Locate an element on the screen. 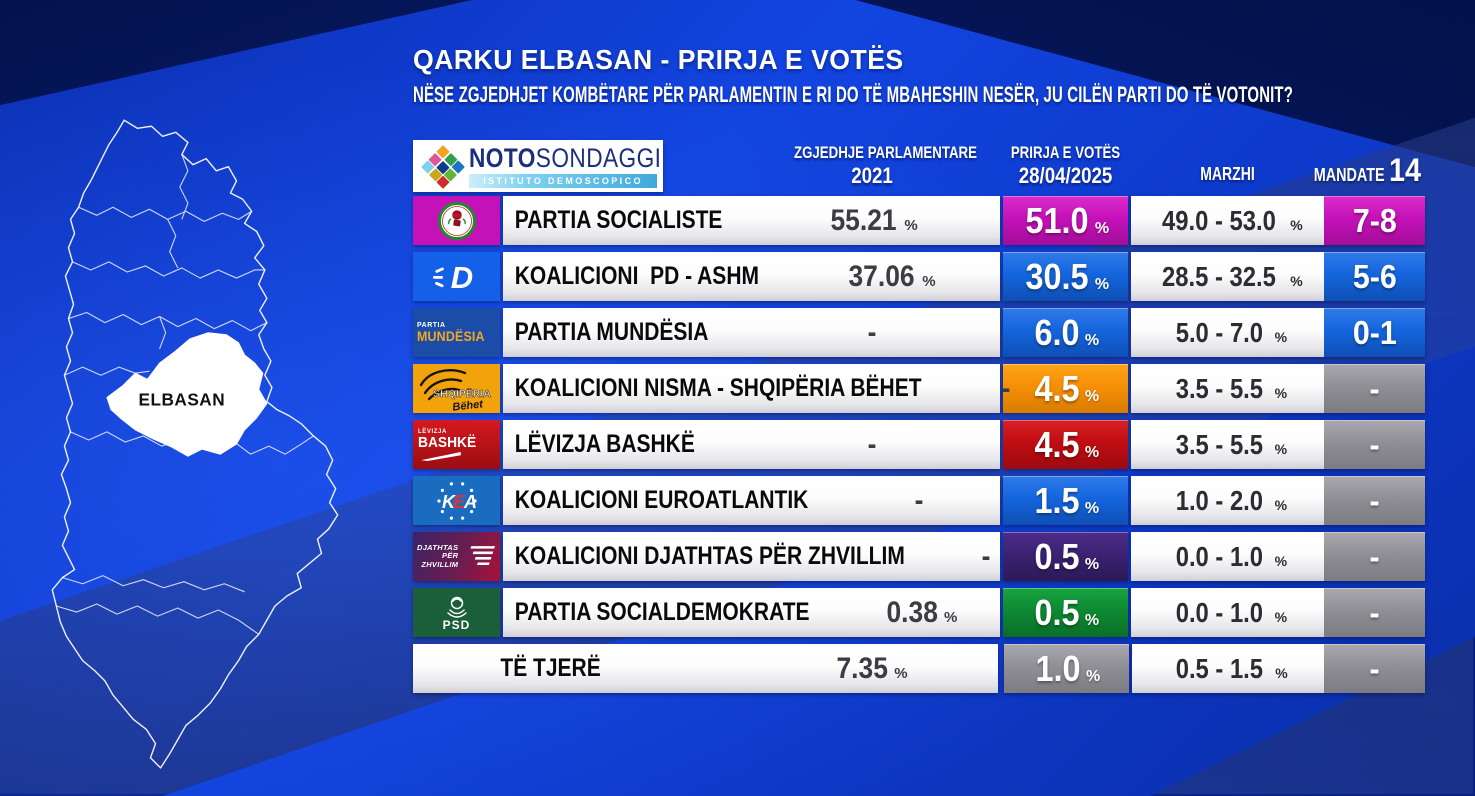  ps-party-logo is located at coordinates (456, 220).